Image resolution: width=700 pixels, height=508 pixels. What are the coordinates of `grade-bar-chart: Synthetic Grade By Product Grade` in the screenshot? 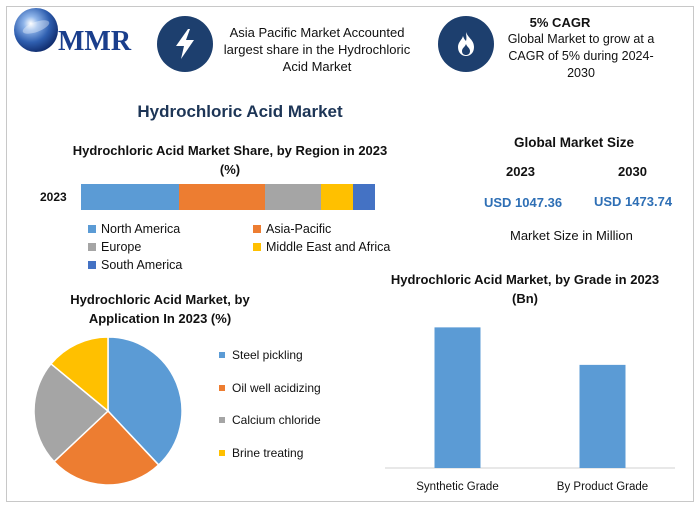 It's located at (530, 410).